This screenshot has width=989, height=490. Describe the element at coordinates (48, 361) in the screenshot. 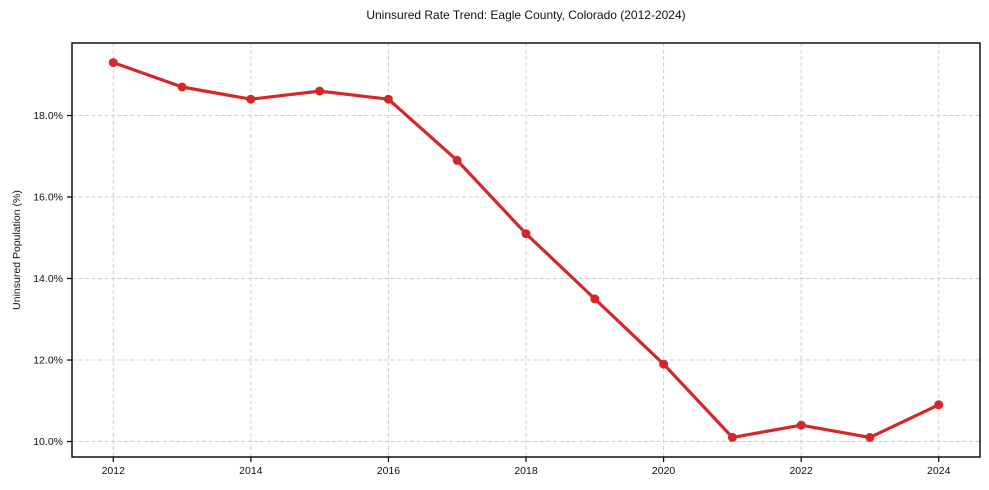

I see `y-tick-label: 12.0%` at that location.